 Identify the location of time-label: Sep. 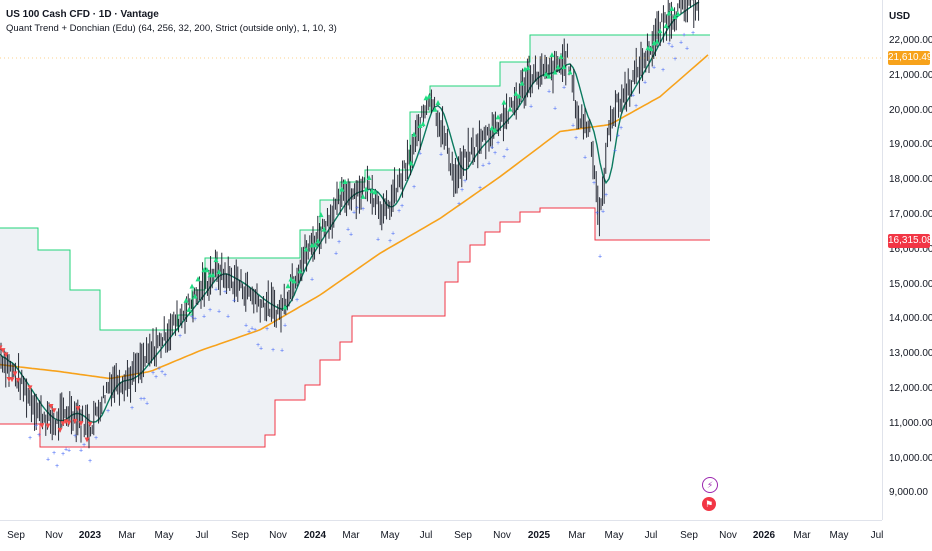
(689, 535).